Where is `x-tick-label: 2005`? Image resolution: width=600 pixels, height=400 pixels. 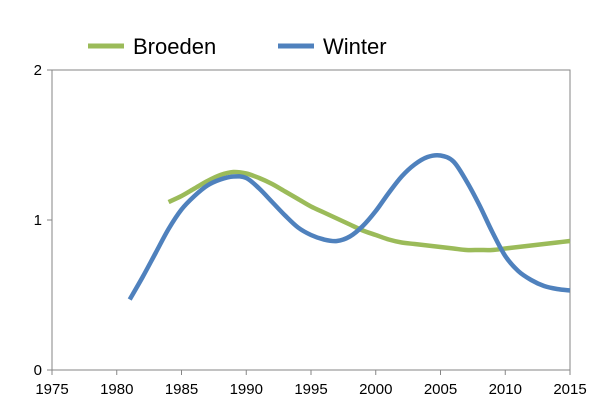 x-tick-label: 2005 is located at coordinates (440, 389).